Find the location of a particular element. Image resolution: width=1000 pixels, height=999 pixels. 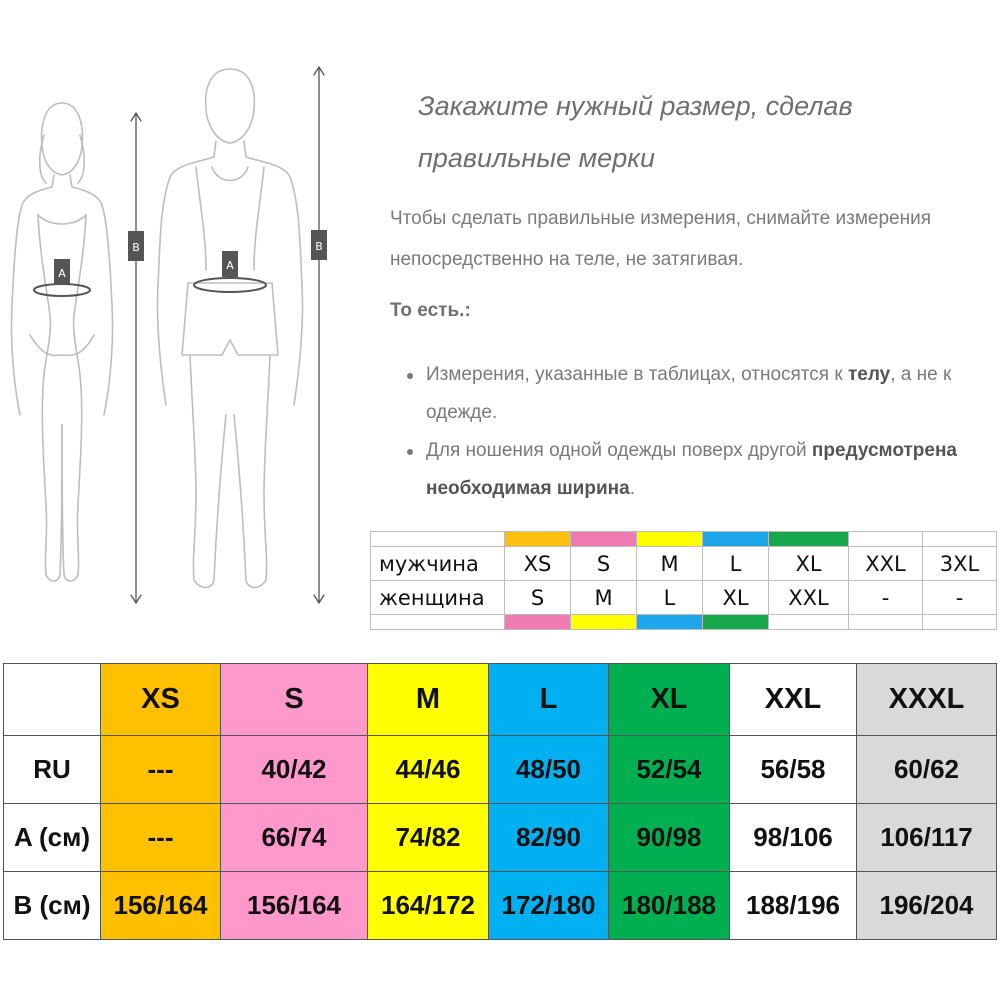

size-header-cell: S is located at coordinates (294, 699).